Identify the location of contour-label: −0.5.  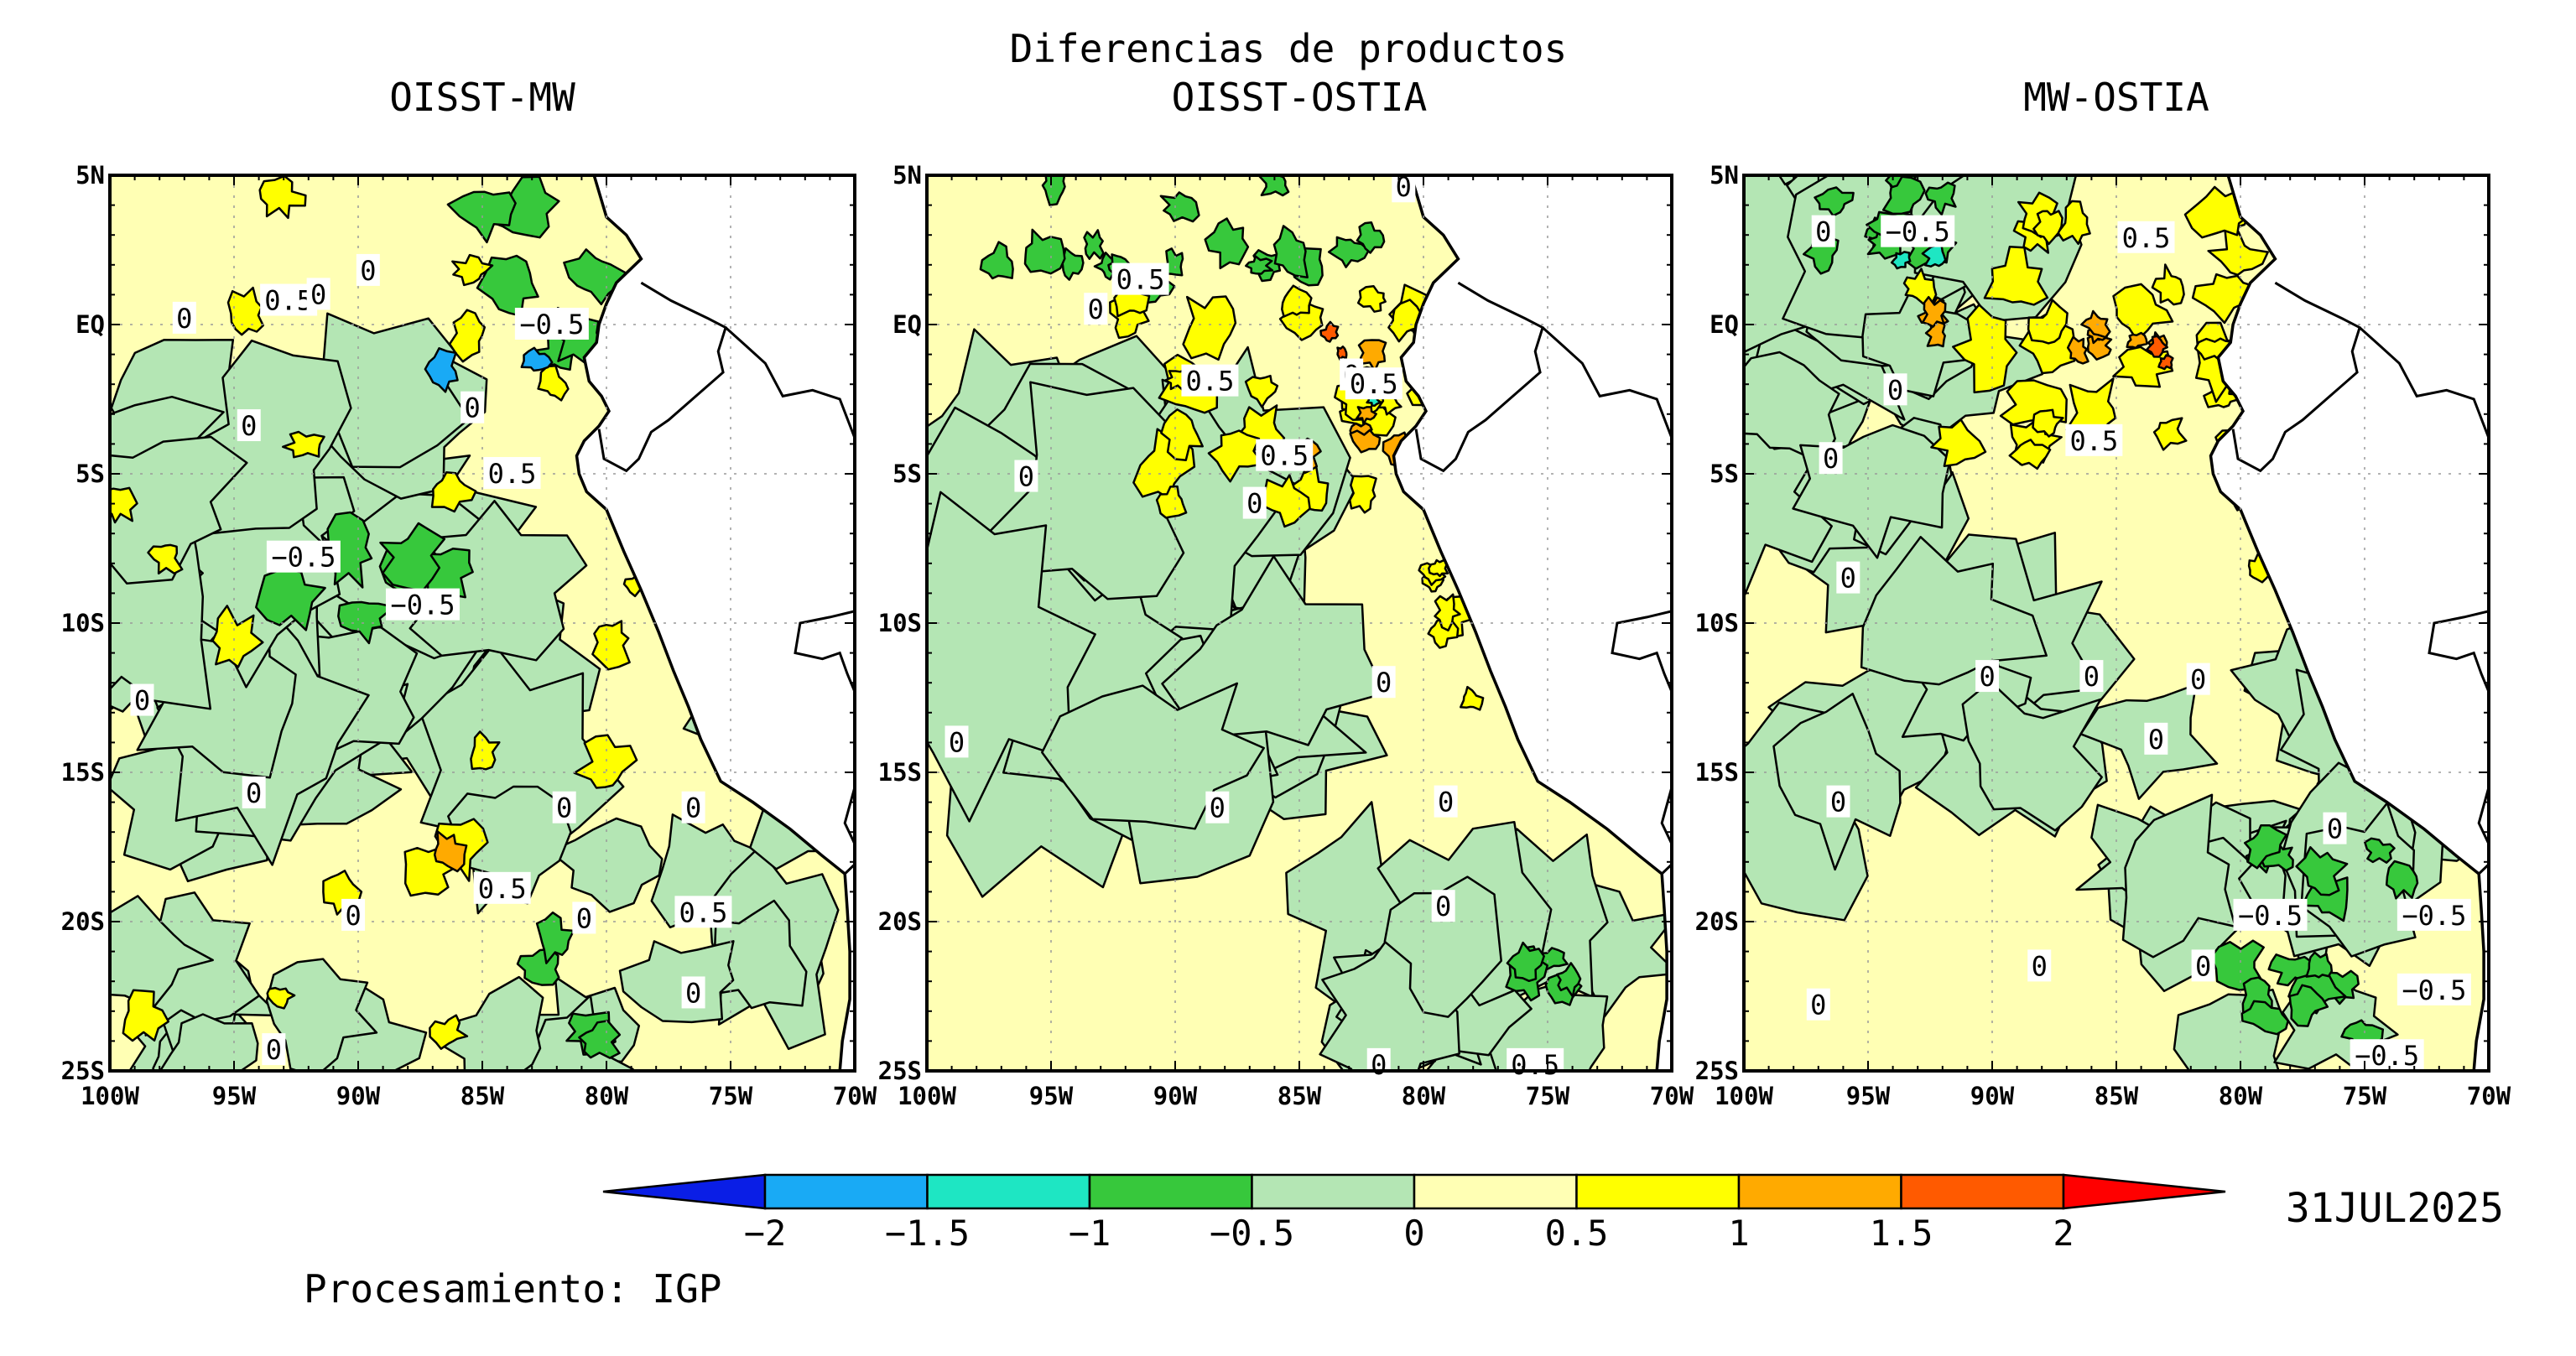
(2387, 1055).